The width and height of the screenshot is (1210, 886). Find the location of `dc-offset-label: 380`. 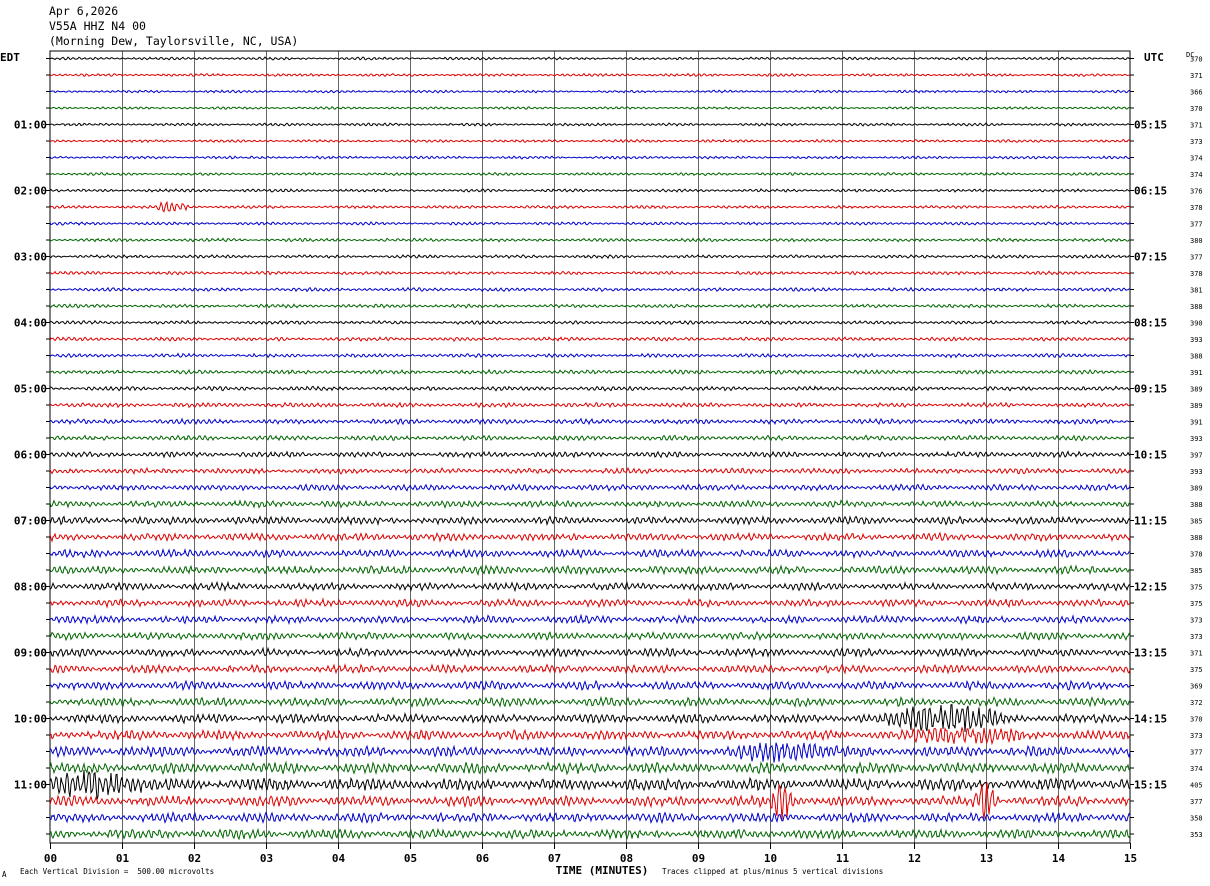

dc-offset-label: 380 is located at coordinates (1196, 241).